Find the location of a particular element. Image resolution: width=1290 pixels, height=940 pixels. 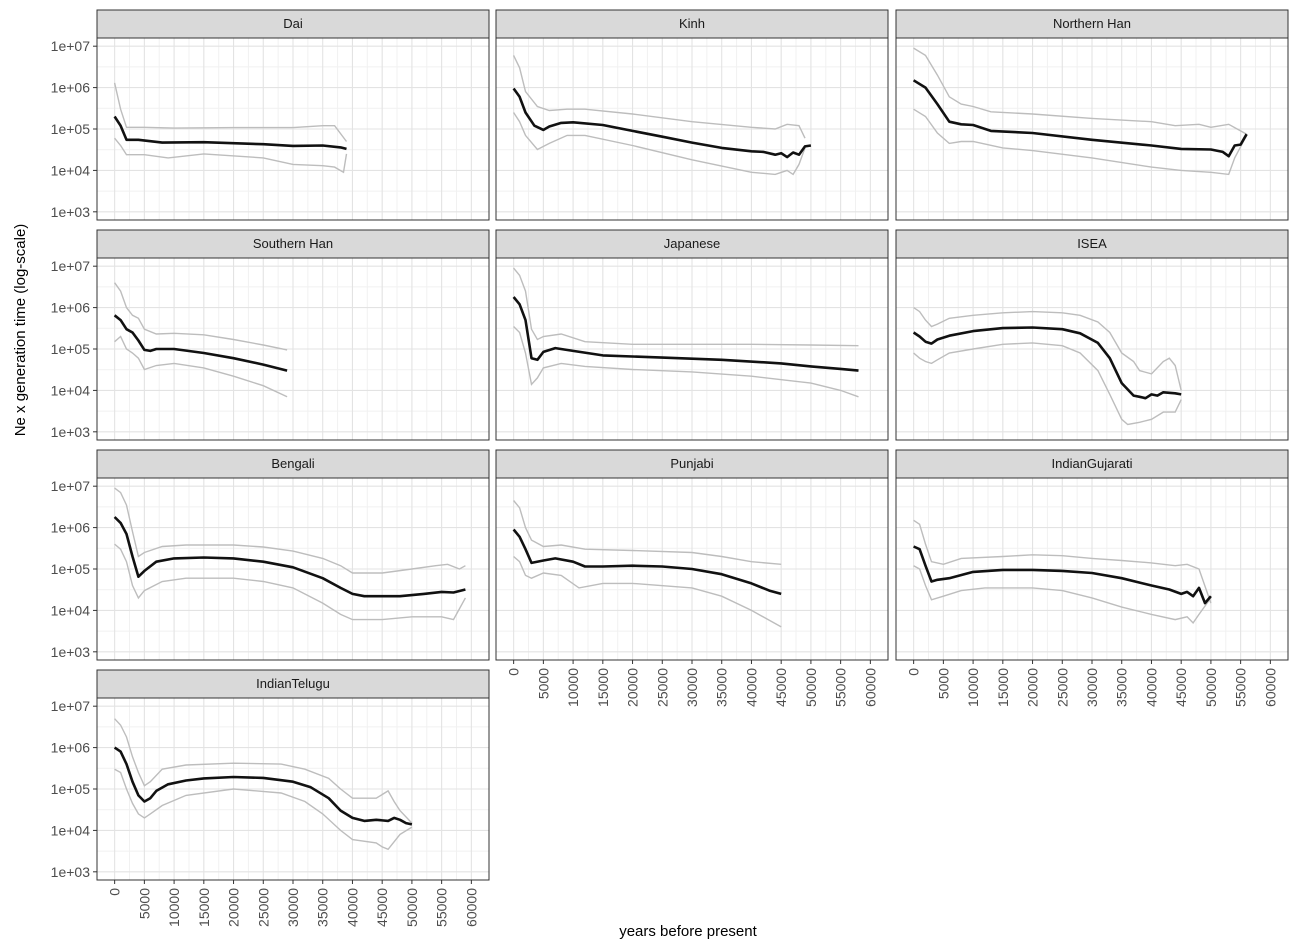

x-tick-label: 55000 is located at coordinates (841, 687).